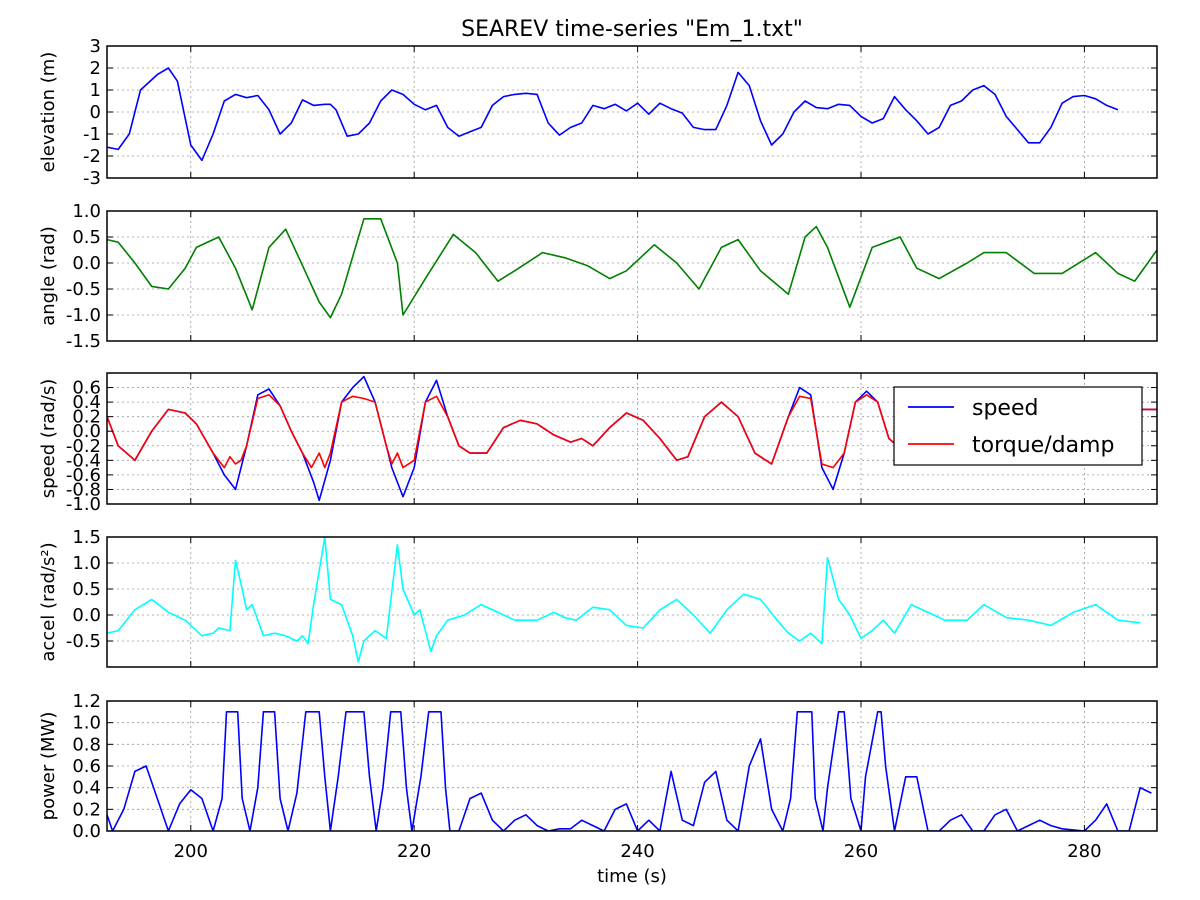 The height and width of the screenshot is (900, 1200). What do you see at coordinates (629, 770) in the screenshot?
I see `series-line-power` at bounding box center [629, 770].